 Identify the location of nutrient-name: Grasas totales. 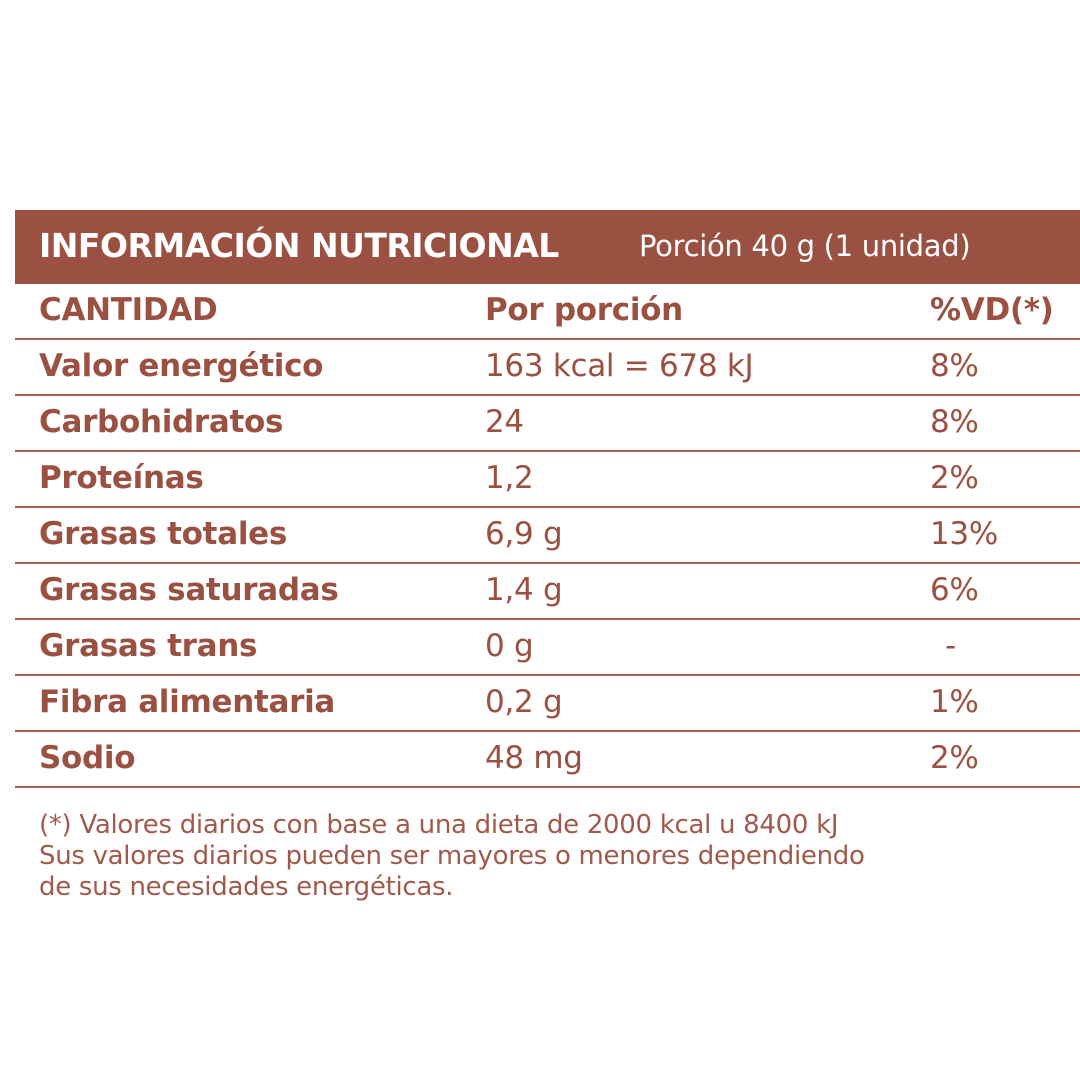
(163, 534).